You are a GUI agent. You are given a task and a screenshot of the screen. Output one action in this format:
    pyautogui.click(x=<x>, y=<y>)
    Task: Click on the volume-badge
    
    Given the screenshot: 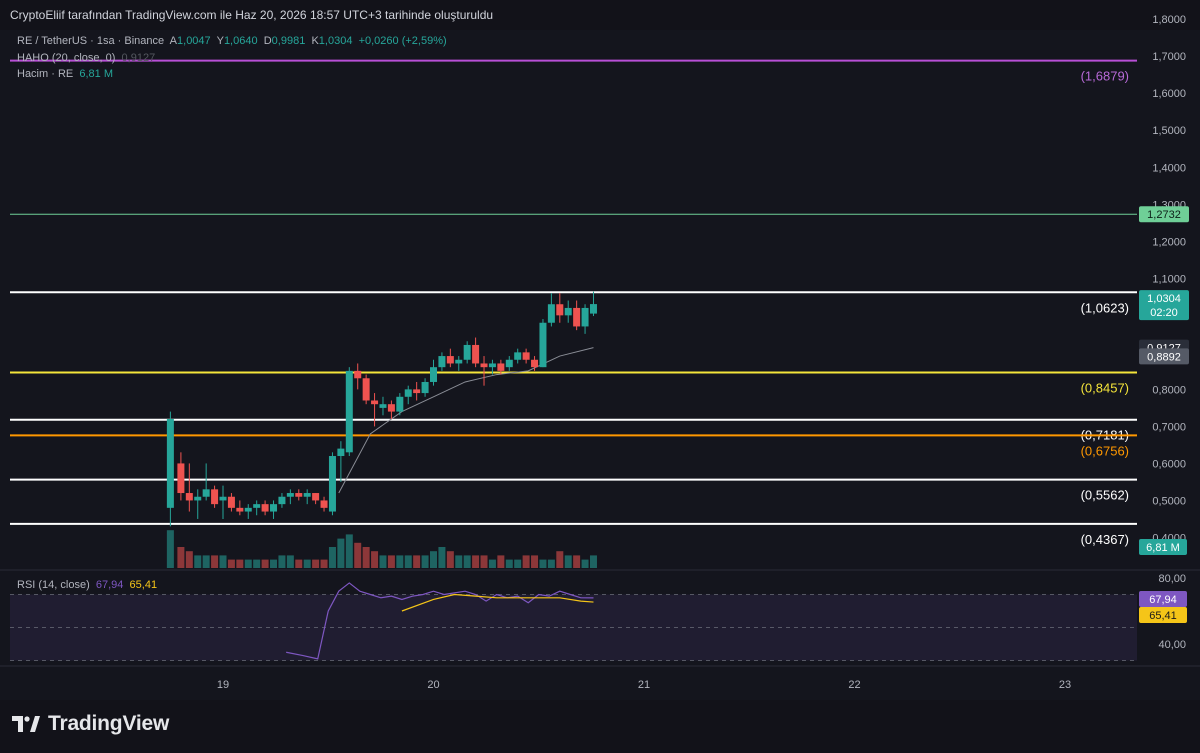 What is the action you would take?
    pyautogui.click(x=1163, y=547)
    